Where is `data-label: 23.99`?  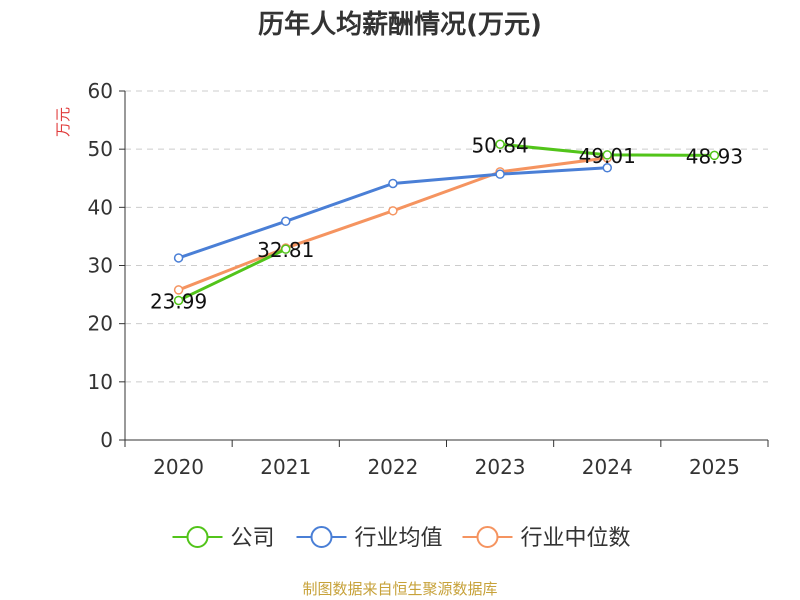
data-label: 23.99 is located at coordinates (178, 301).